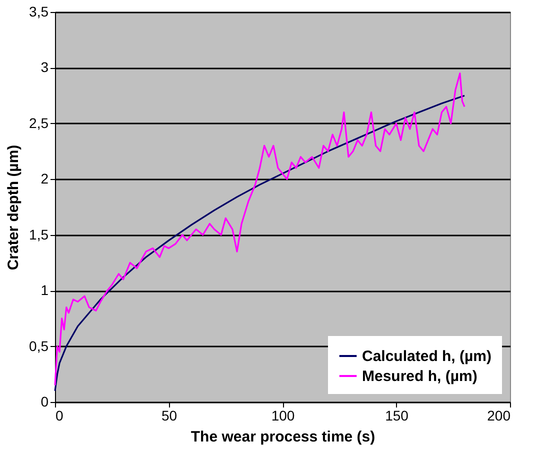  Describe the element at coordinates (39, 234) in the screenshot. I see `y-tick-label: 1,5` at that location.